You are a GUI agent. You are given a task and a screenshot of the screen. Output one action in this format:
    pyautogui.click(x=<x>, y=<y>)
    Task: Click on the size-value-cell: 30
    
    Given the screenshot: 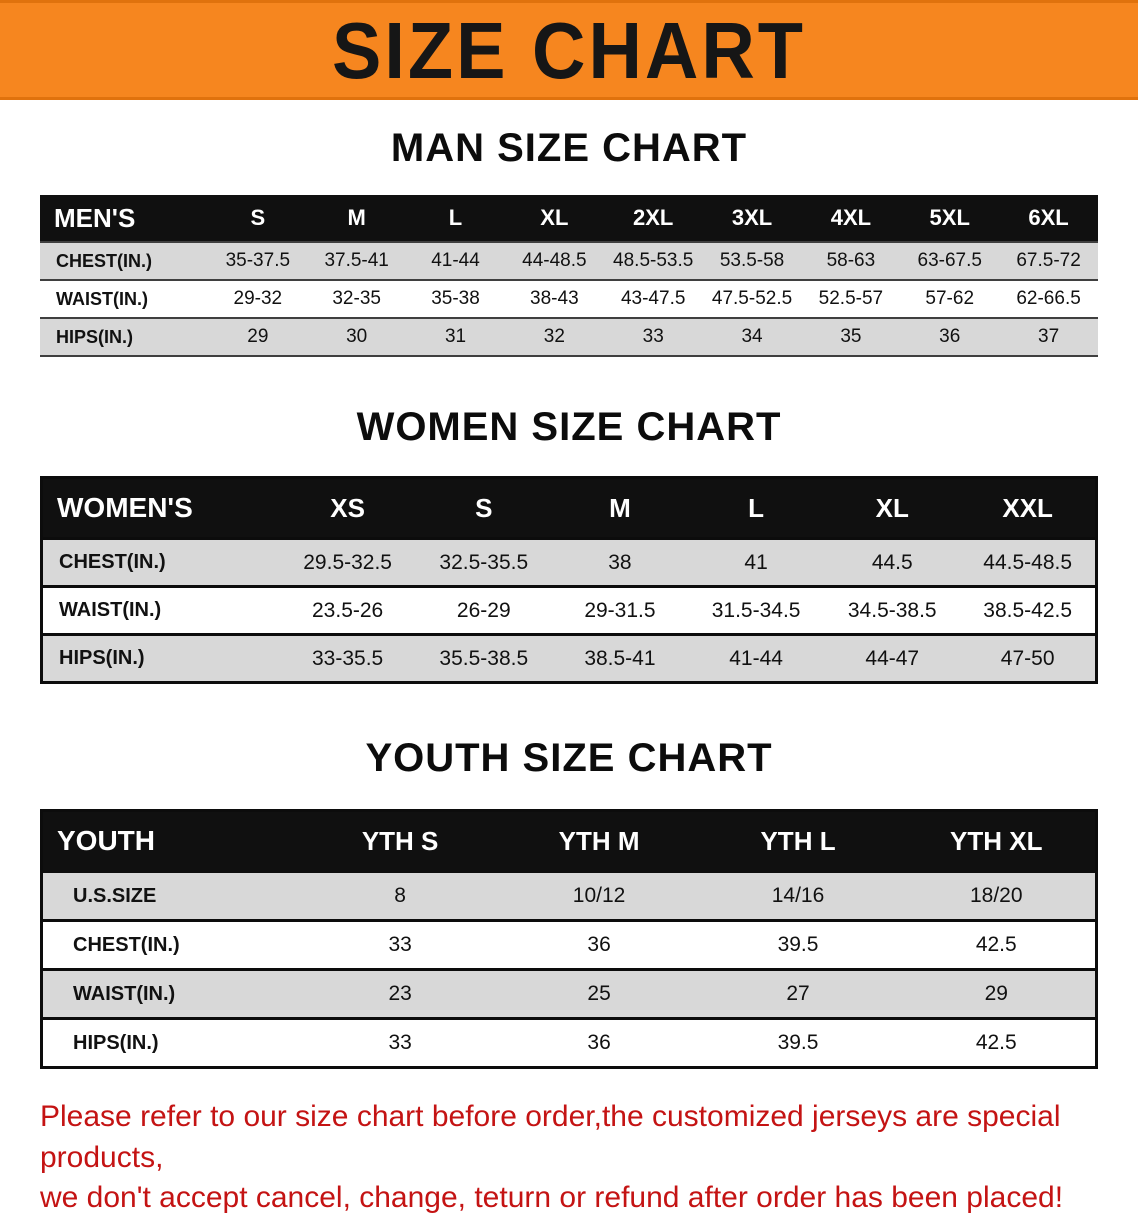 What is the action you would take?
    pyautogui.click(x=357, y=336)
    